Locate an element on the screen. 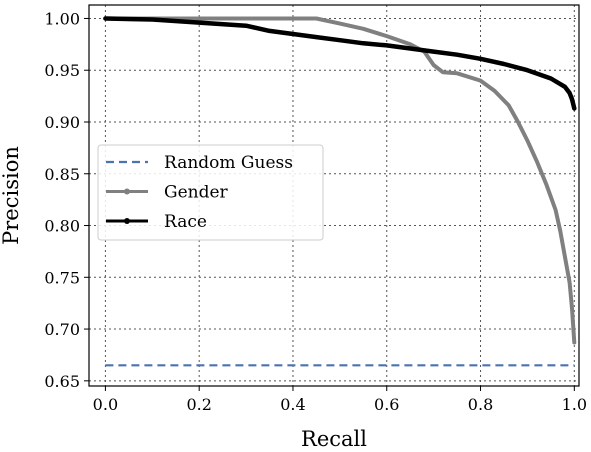  legend-box is located at coordinates (210, 192).